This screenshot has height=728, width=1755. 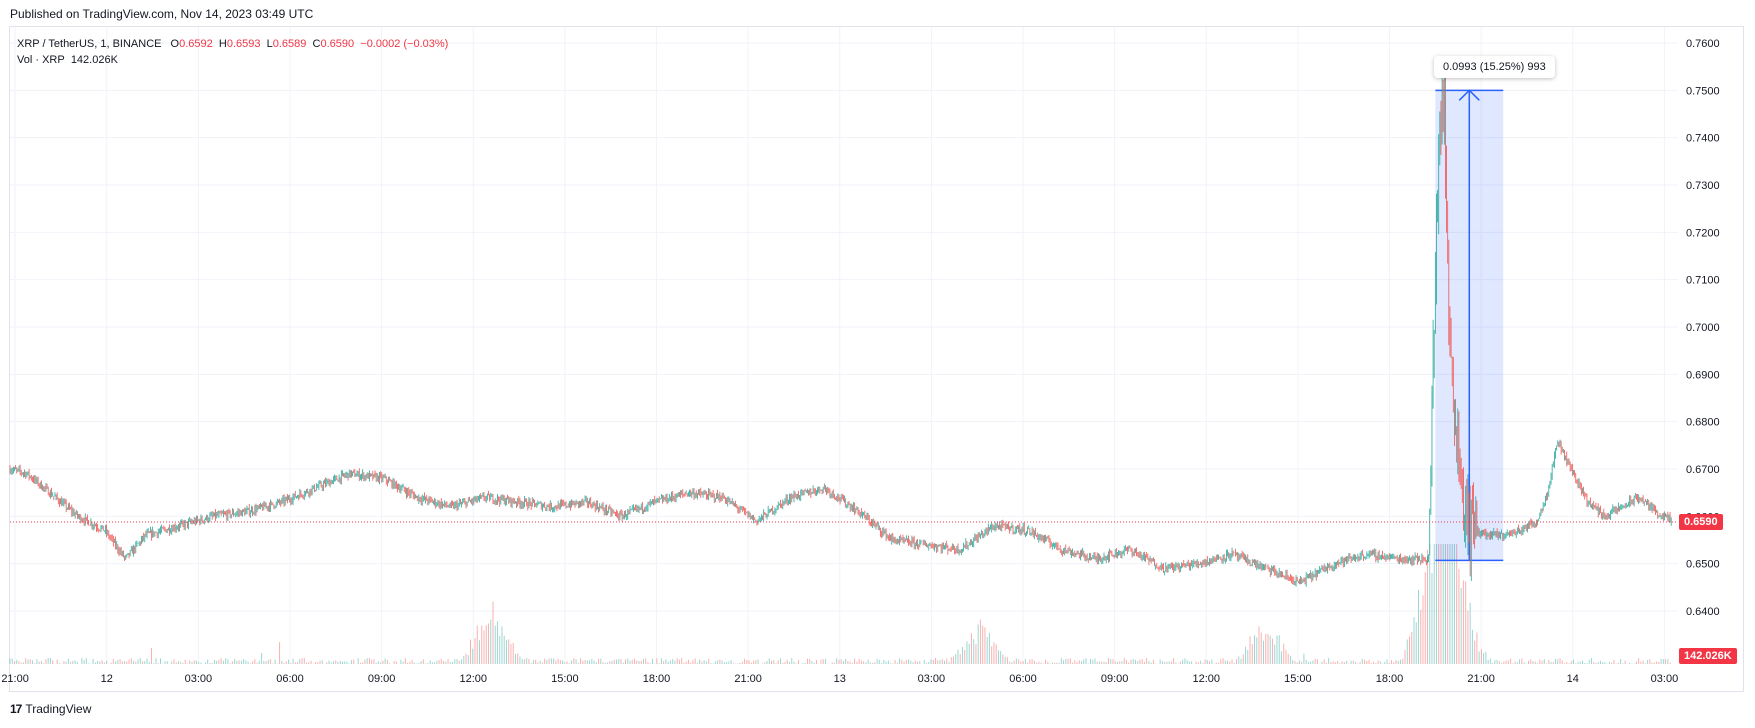 I want to click on price-tick-label: 0.6800, so click(x=1703, y=423).